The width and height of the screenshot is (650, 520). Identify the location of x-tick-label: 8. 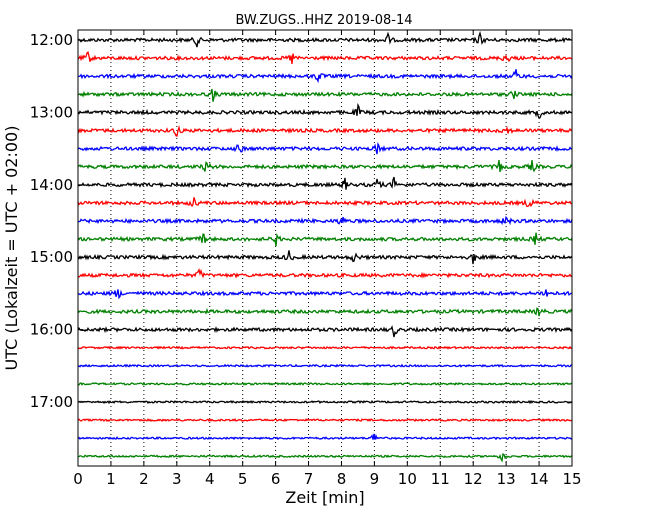
(342, 479).